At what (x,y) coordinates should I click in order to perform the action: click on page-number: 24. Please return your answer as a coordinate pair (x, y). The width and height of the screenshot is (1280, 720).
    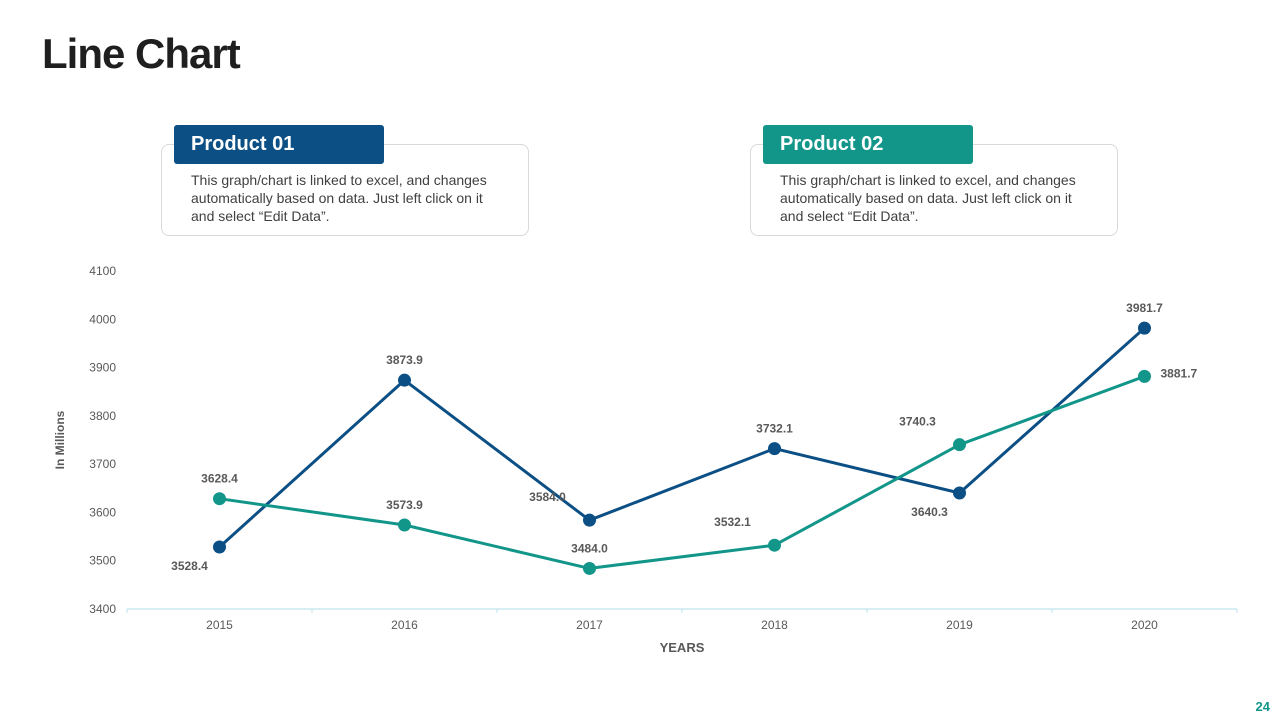
    Looking at the image, I should click on (1262, 706).